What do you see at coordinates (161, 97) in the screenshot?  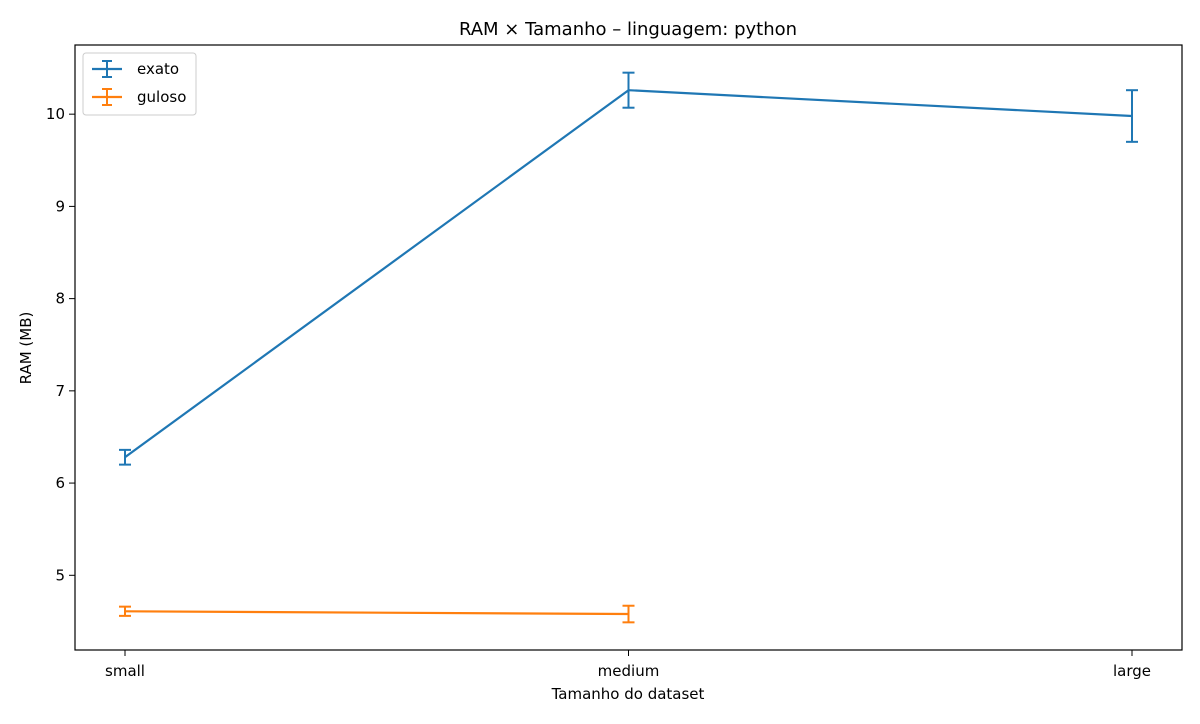 I see `legend-label-guloso: guloso` at bounding box center [161, 97].